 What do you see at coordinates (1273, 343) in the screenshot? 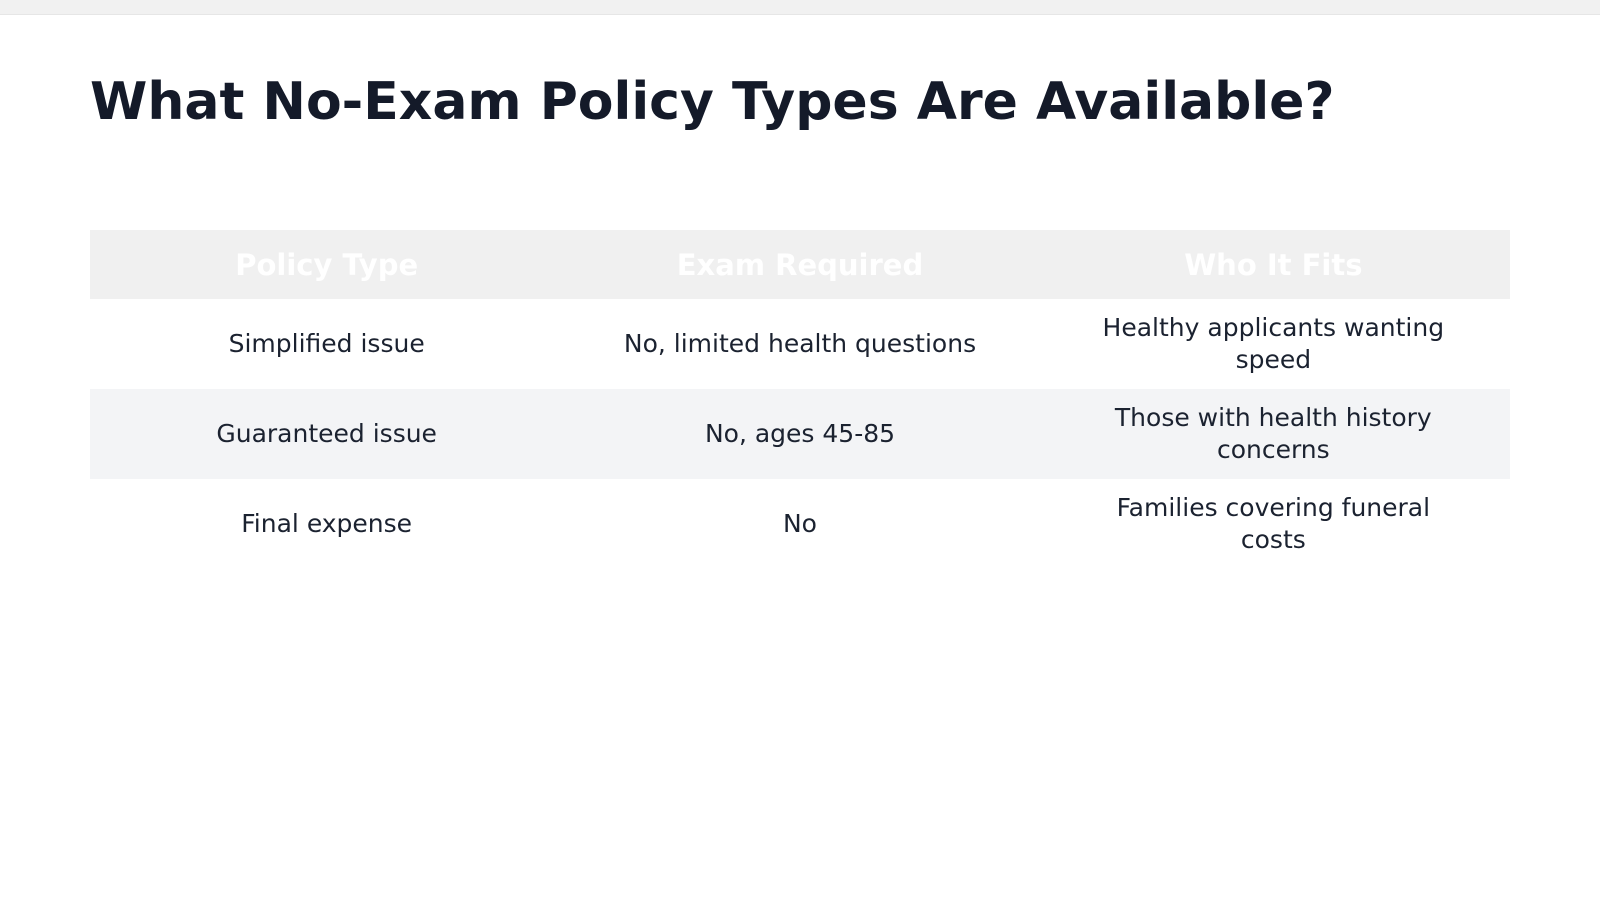
I see `cell-who-it-fits: Healthy applicants wanting speed` at bounding box center [1273, 343].